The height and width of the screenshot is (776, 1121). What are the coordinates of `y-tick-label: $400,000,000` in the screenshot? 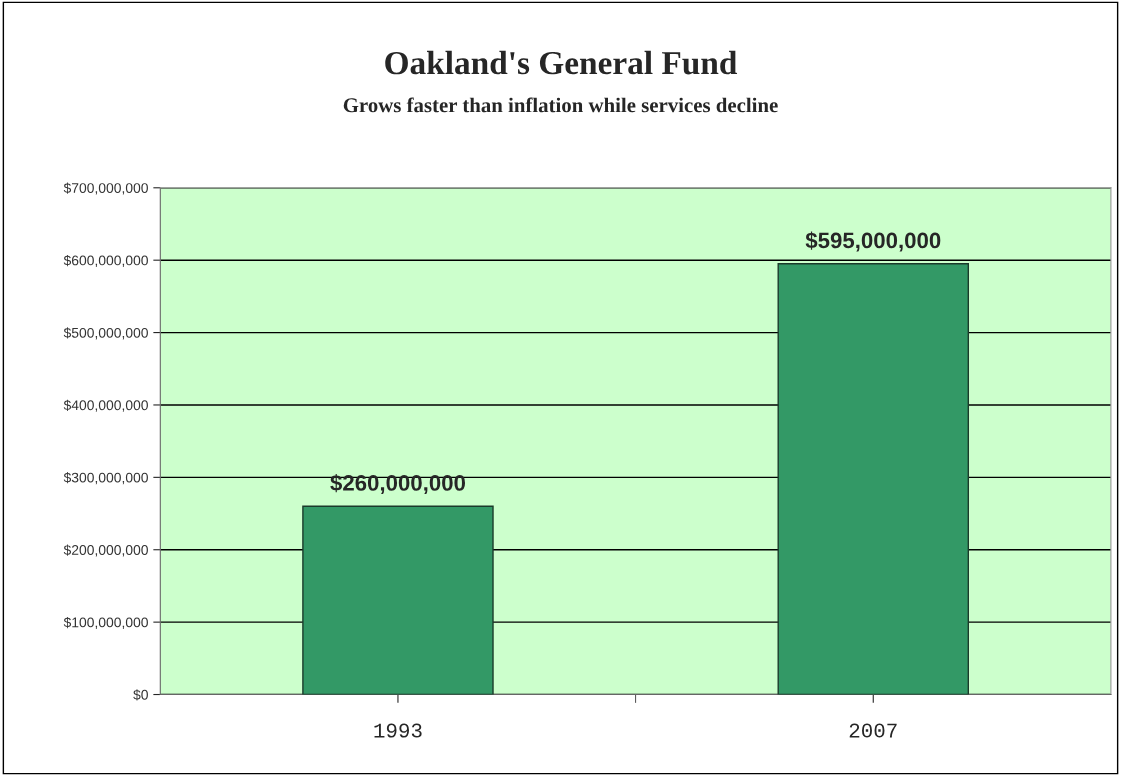 It's located at (105, 405).